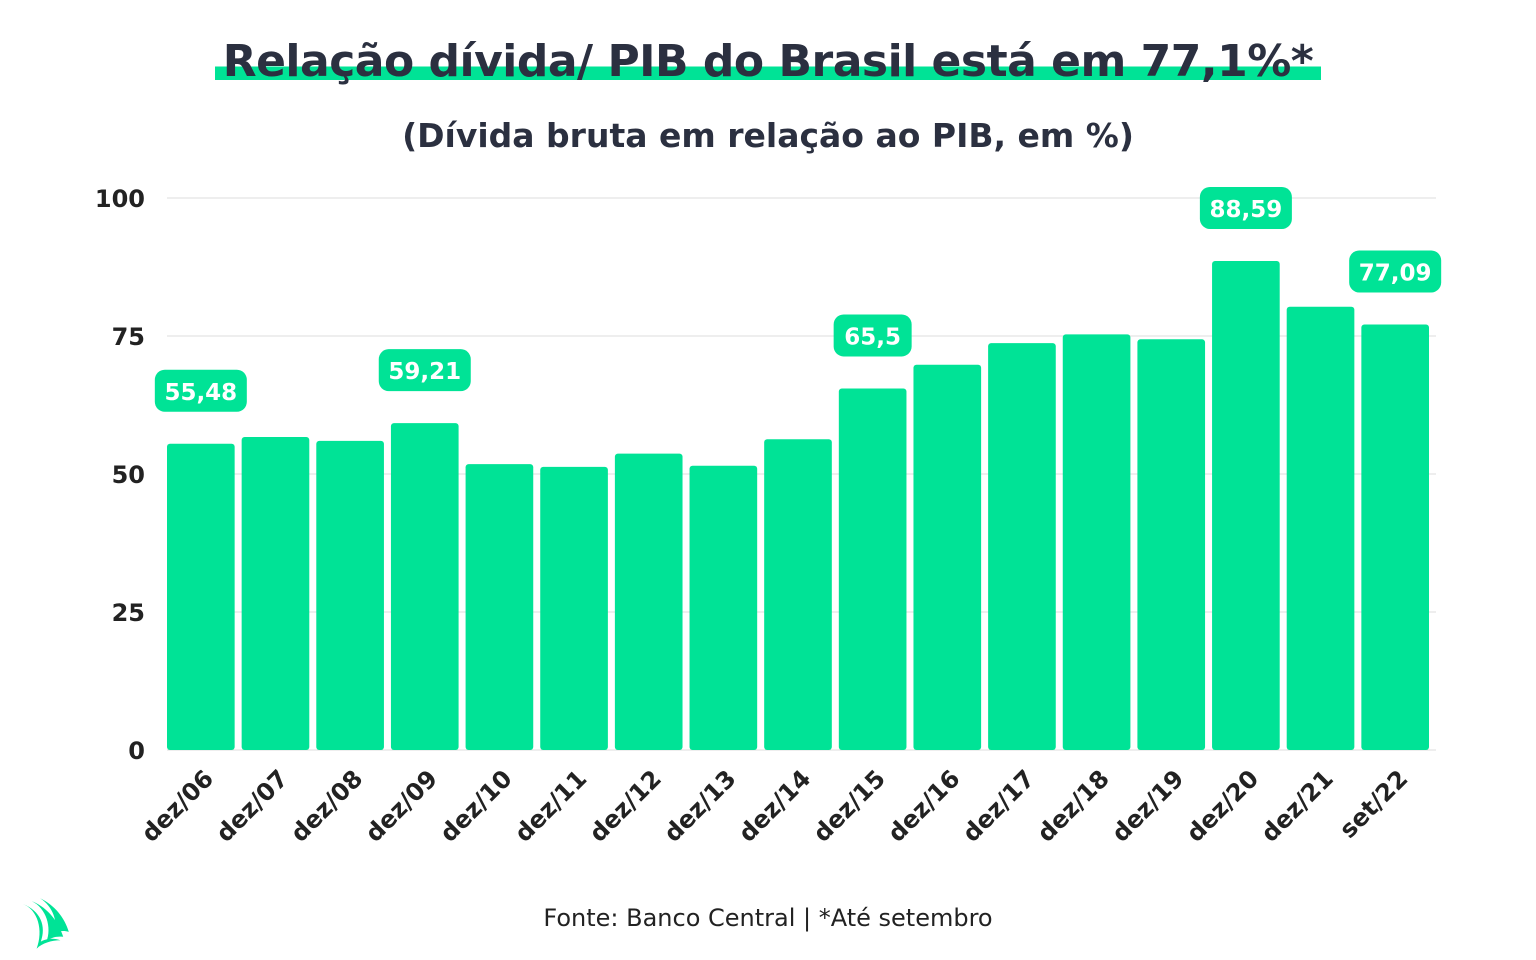  What do you see at coordinates (128, 337) in the screenshot?
I see `y-tick-label: 75` at bounding box center [128, 337].